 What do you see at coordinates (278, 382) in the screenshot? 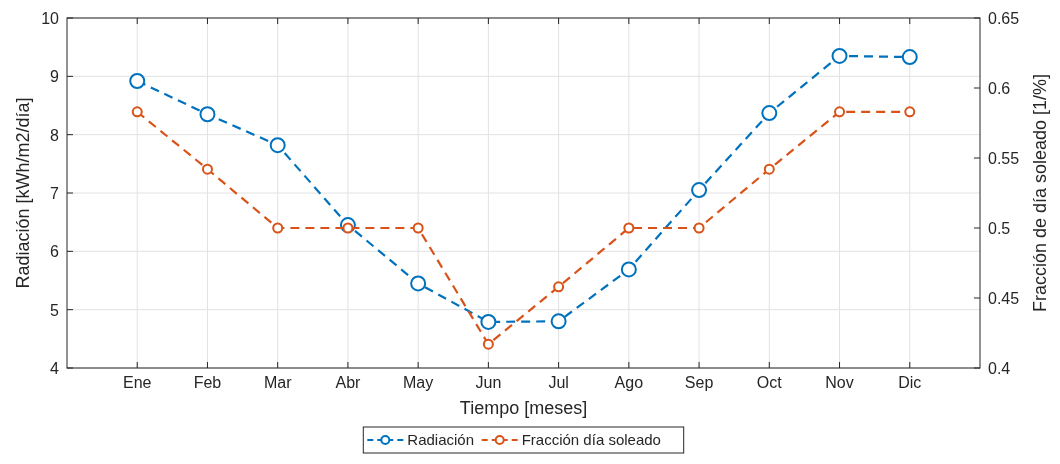
I see `x-tick-label: Mar` at bounding box center [278, 382].